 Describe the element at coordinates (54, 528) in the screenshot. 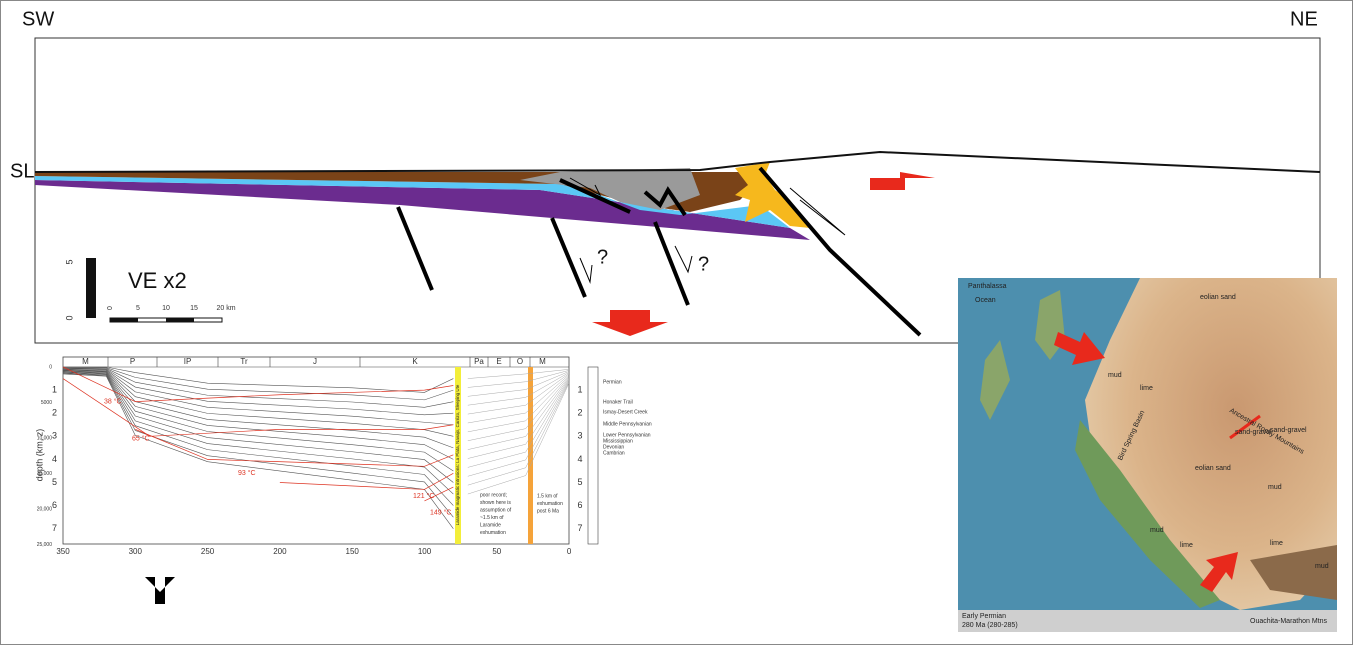

I see `y-tick-label: 7` at that location.